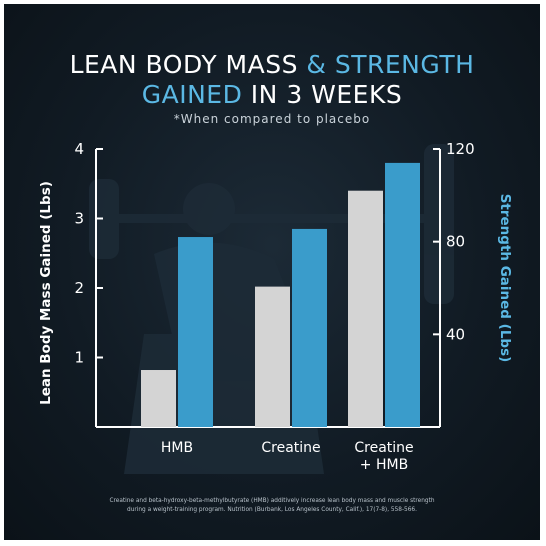  I want to click on x-tick-label: + HMB, so click(384, 465).